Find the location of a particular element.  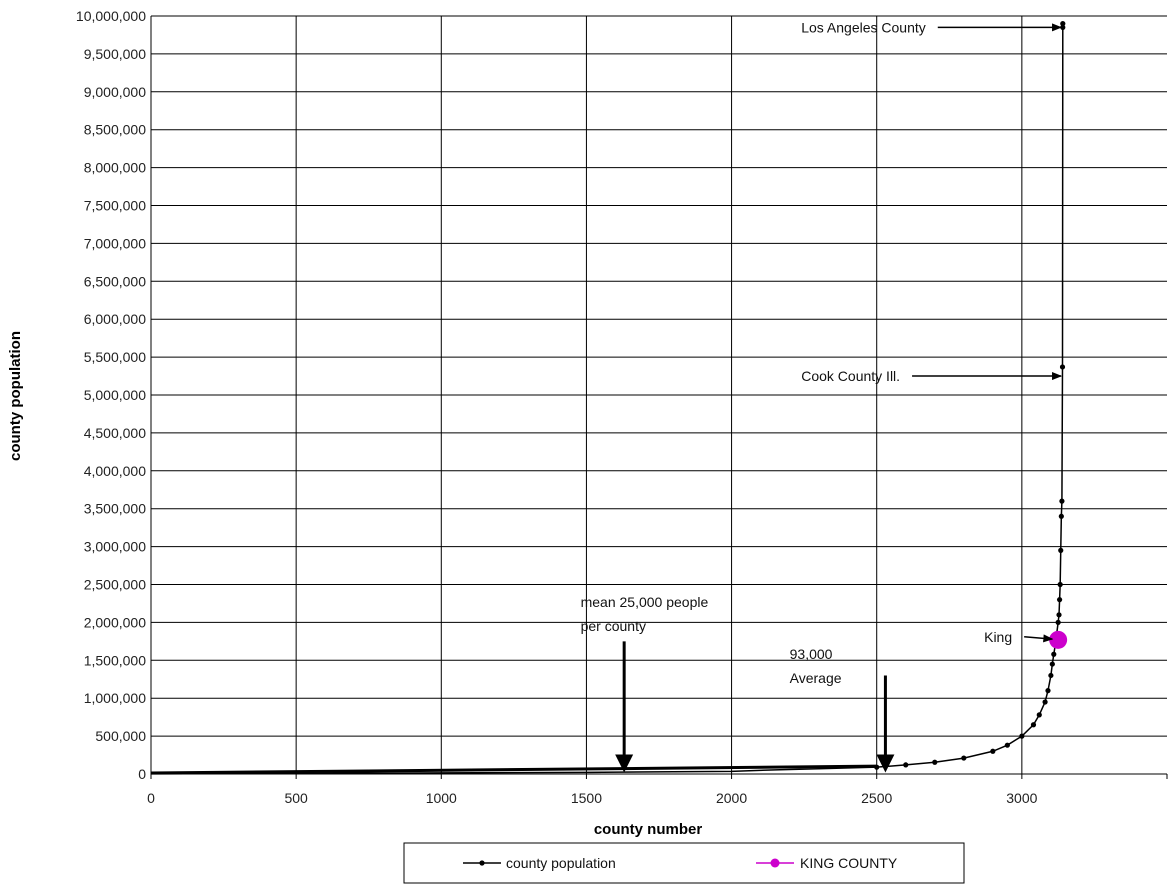

y-tick-label: 2,000,000 is located at coordinates (115, 622).